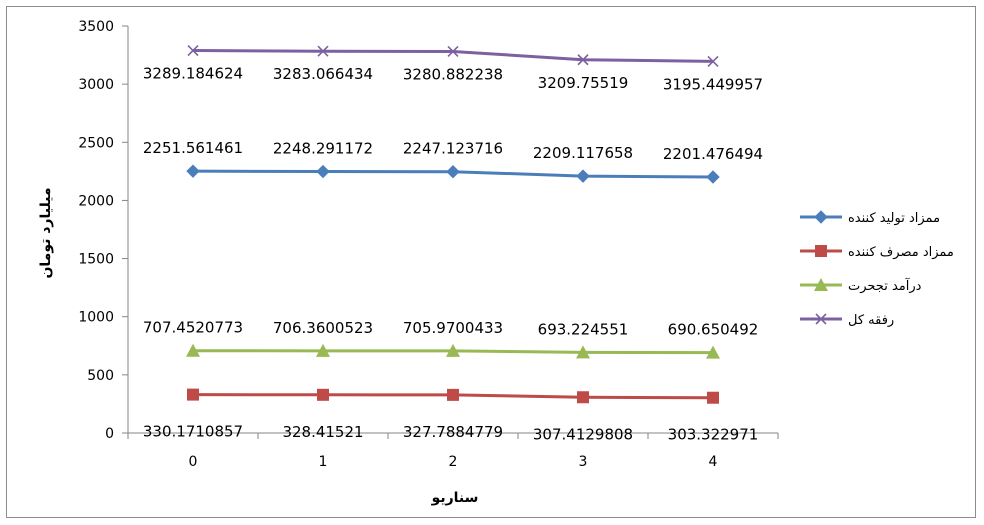 The image size is (984, 525). What do you see at coordinates (453, 328) in the screenshot?
I see `data-label: 705.9700433` at bounding box center [453, 328].